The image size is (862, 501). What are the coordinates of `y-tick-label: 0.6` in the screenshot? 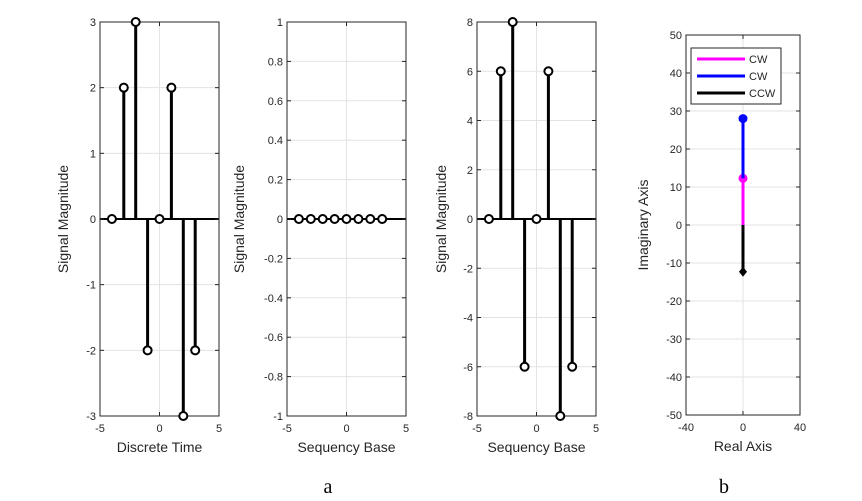 It's located at (275, 102).